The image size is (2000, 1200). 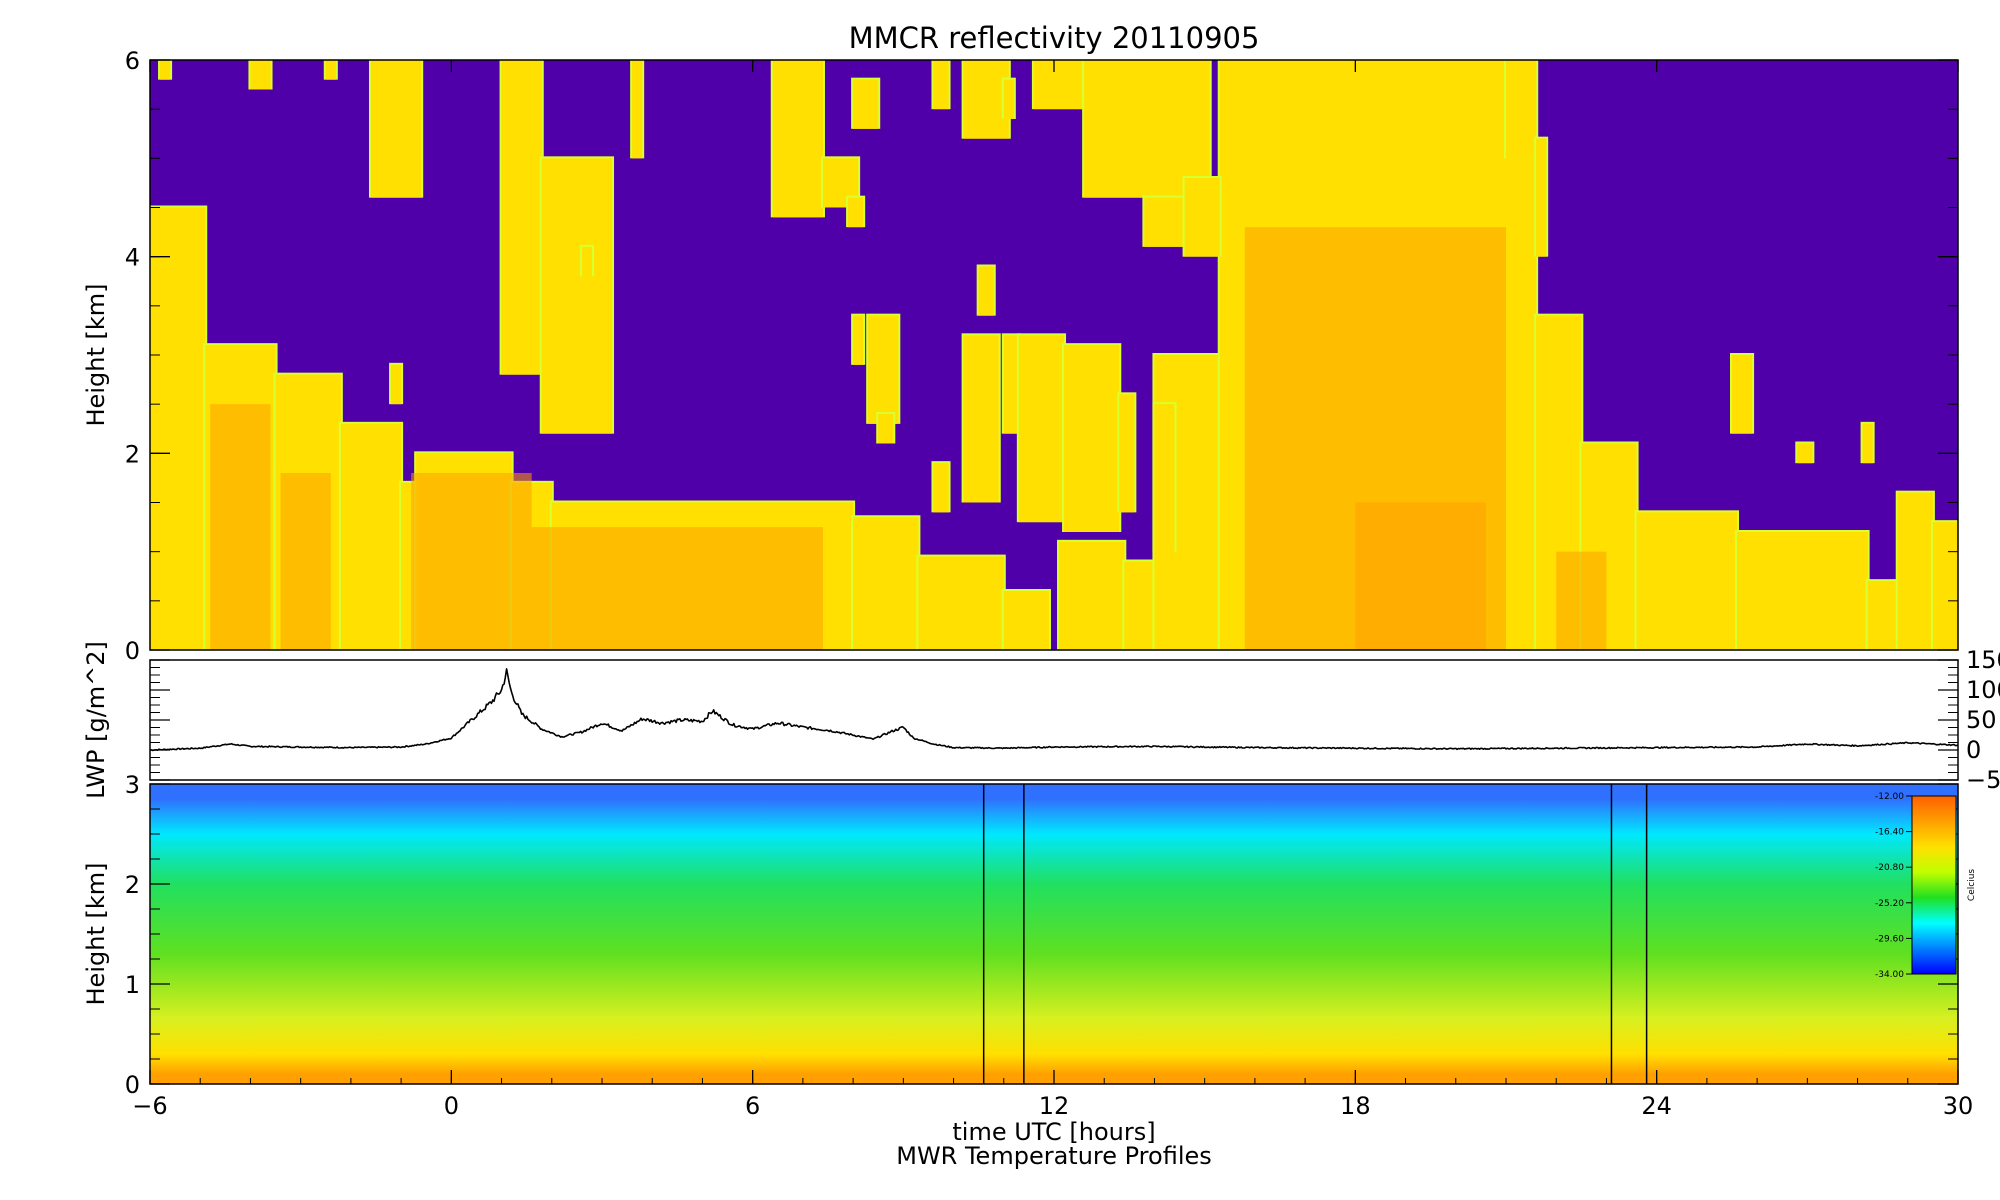 What do you see at coordinates (1934, 885) in the screenshot?
I see `colorbar-ramp` at bounding box center [1934, 885].